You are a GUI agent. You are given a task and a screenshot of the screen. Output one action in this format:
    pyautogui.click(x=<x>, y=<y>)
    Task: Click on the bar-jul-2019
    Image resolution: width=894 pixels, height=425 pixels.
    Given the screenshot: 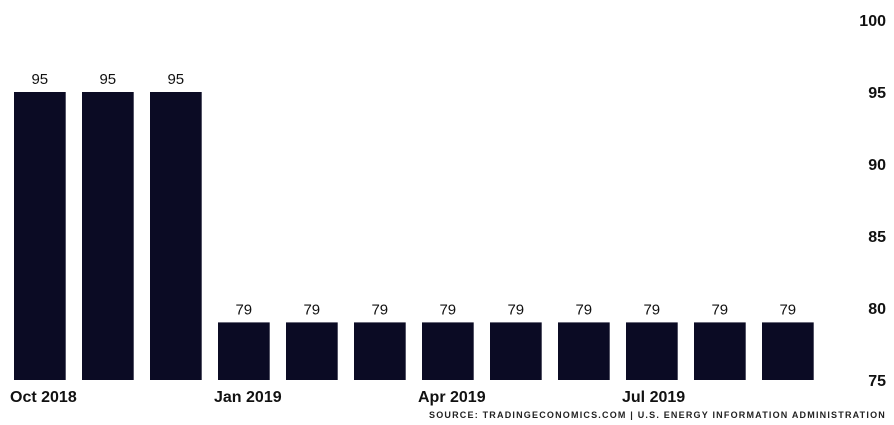 What is the action you would take?
    pyautogui.click(x=652, y=351)
    